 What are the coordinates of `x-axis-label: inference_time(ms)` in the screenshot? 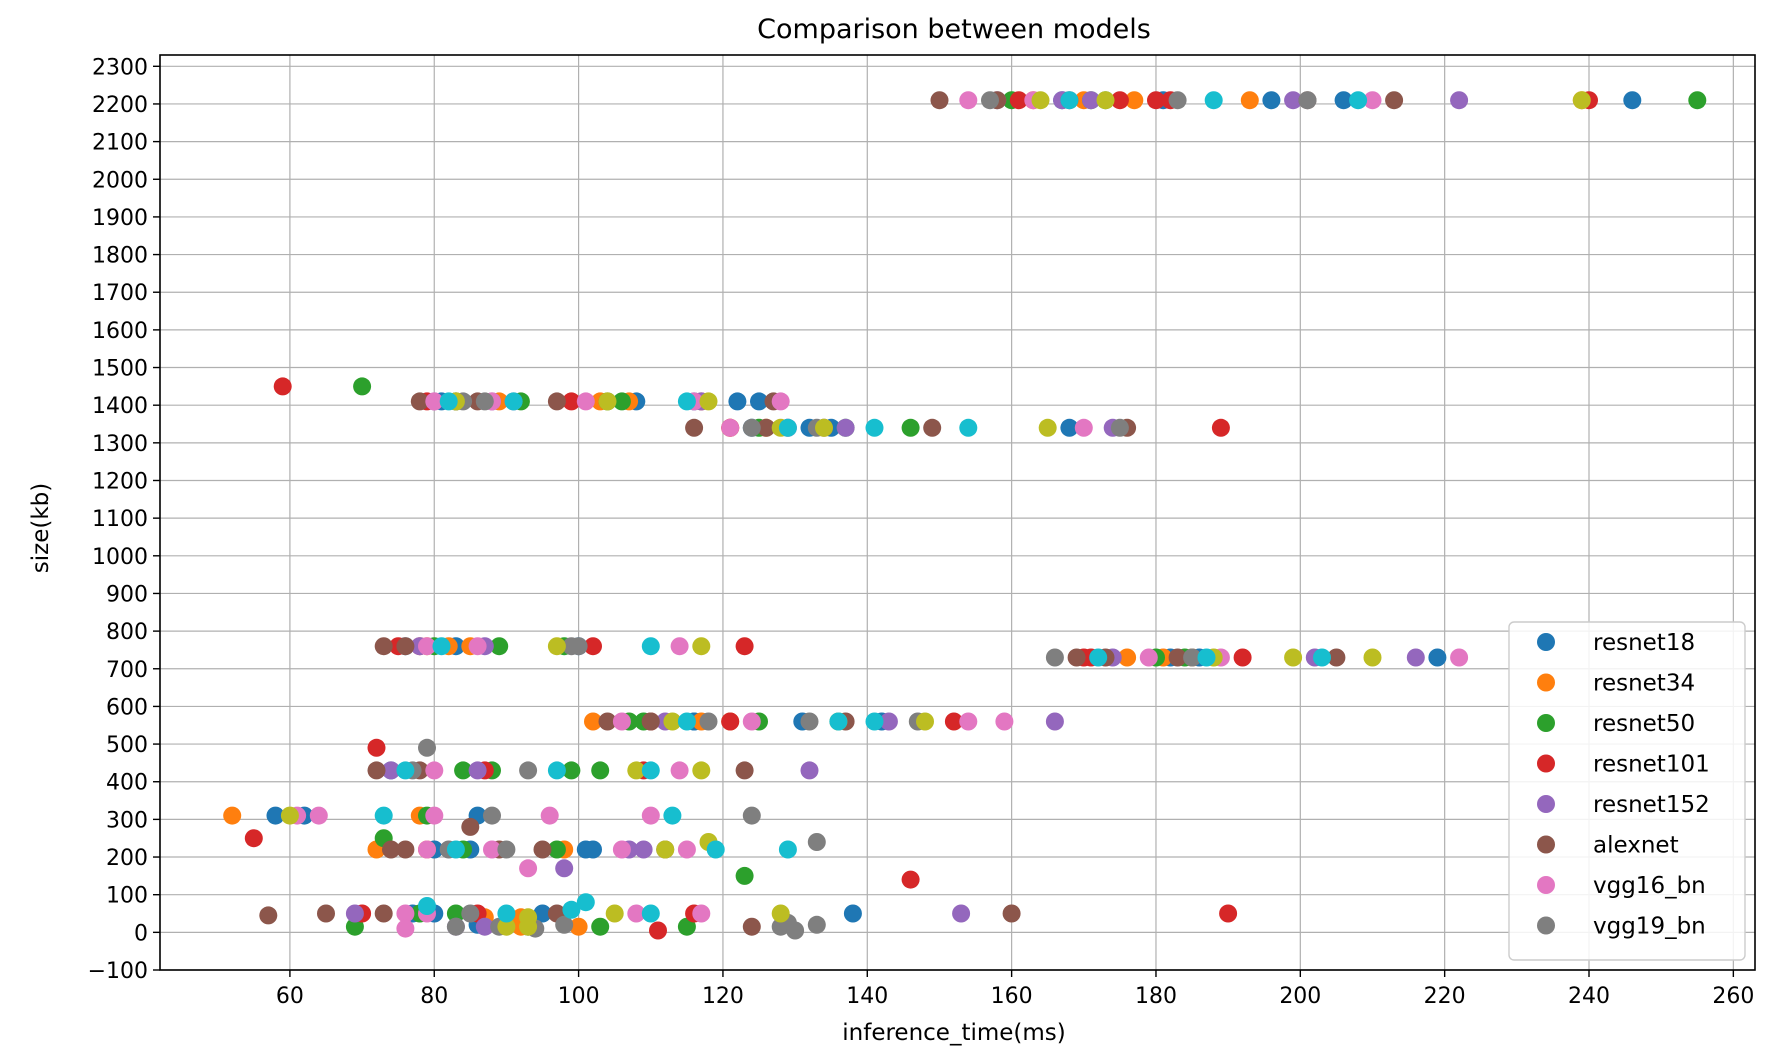 It's located at (954, 1033).